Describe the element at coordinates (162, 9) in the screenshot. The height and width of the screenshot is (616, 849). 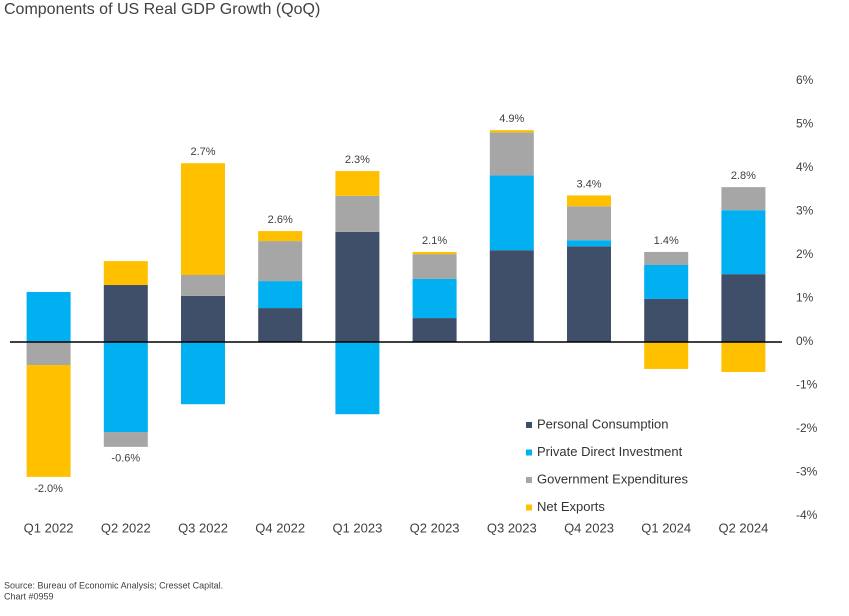
I see `chart-title: Components of US Real GDP Growth (QoQ)` at that location.